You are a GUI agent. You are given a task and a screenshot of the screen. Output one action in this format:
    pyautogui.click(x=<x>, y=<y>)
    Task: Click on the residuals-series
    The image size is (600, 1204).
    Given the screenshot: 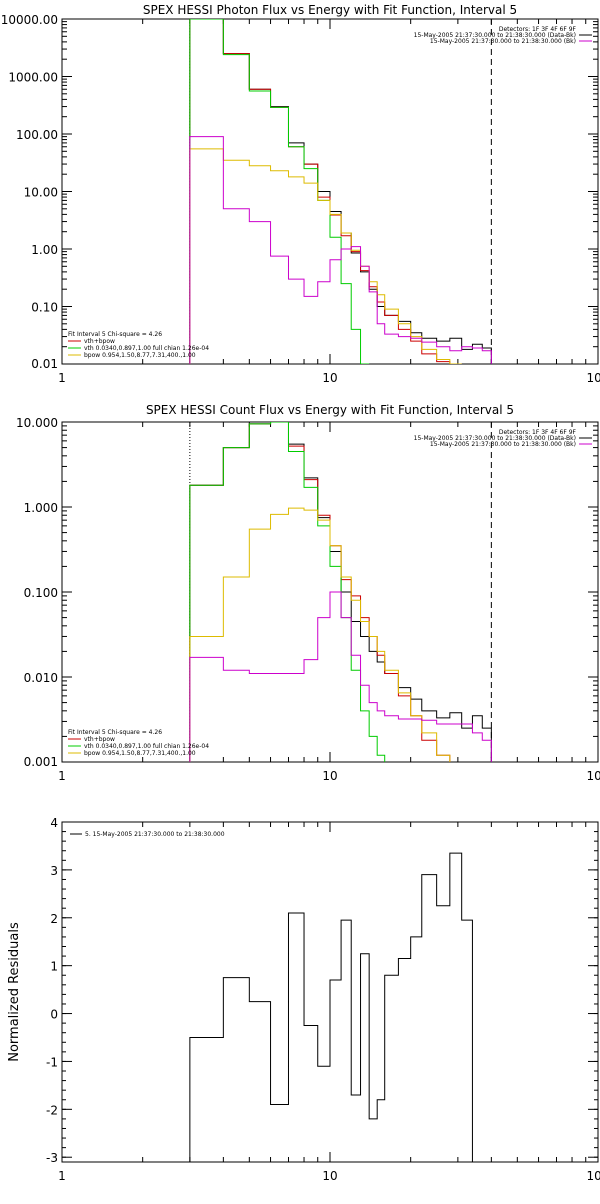 What is the action you would take?
    pyautogui.click(x=331, y=1007)
    